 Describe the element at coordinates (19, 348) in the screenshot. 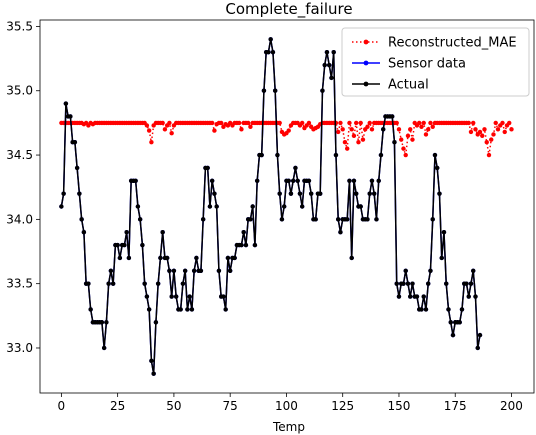

I see `y-tick-label: 33.0` at that location.